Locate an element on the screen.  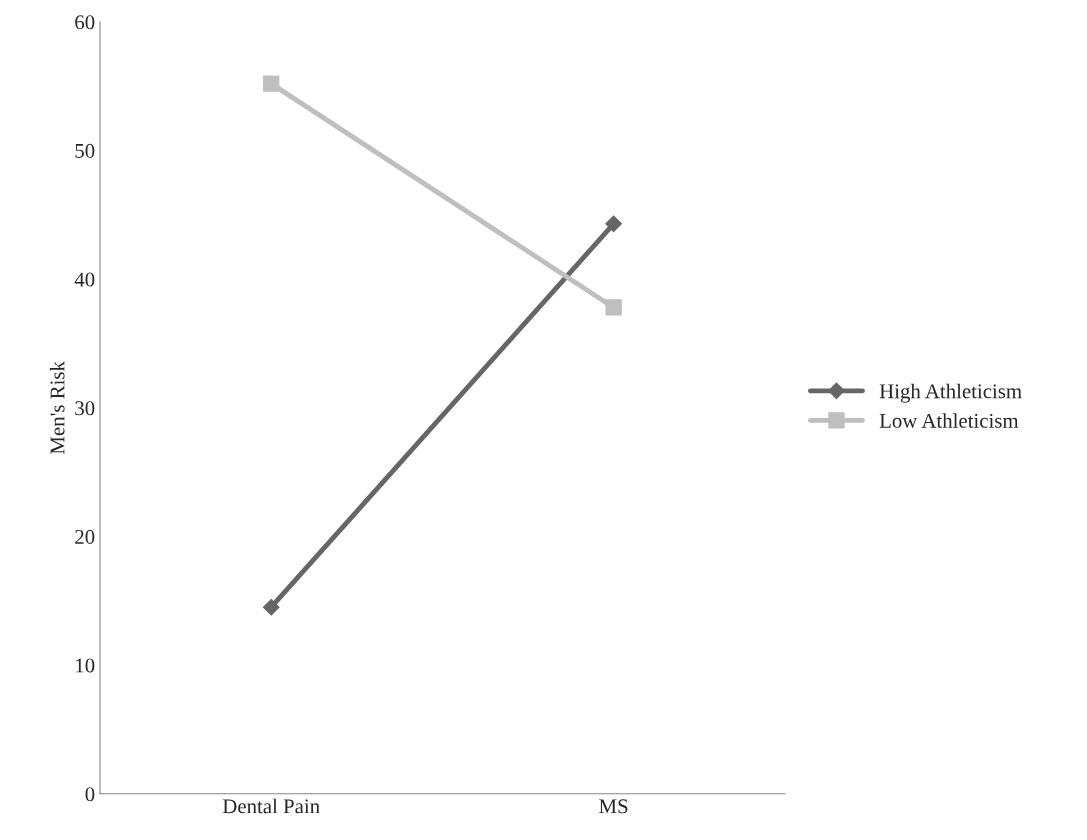
y-tick-label: 50 is located at coordinates (85, 150).